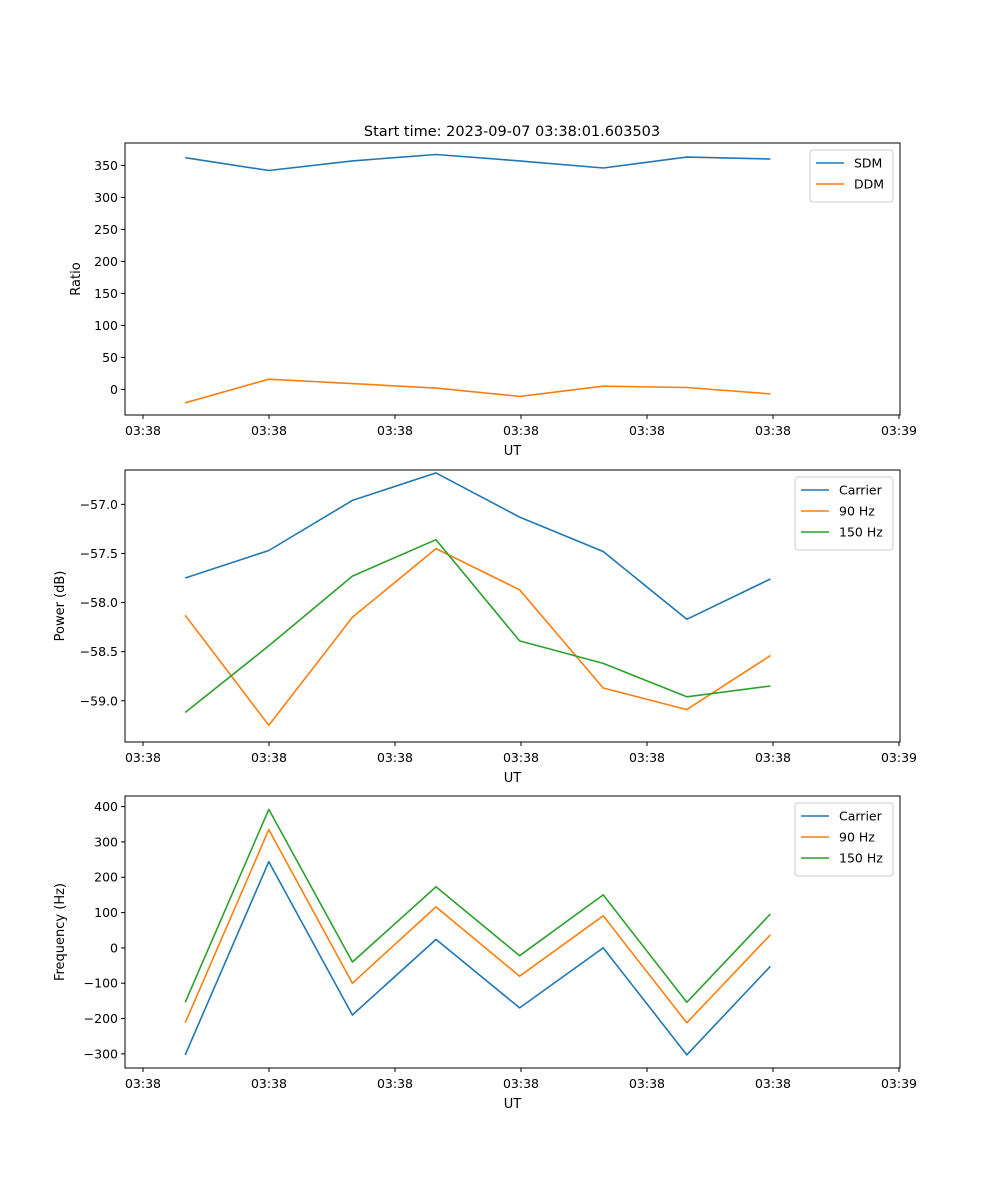  I want to click on y-tick-label: 150, so click(106, 293).